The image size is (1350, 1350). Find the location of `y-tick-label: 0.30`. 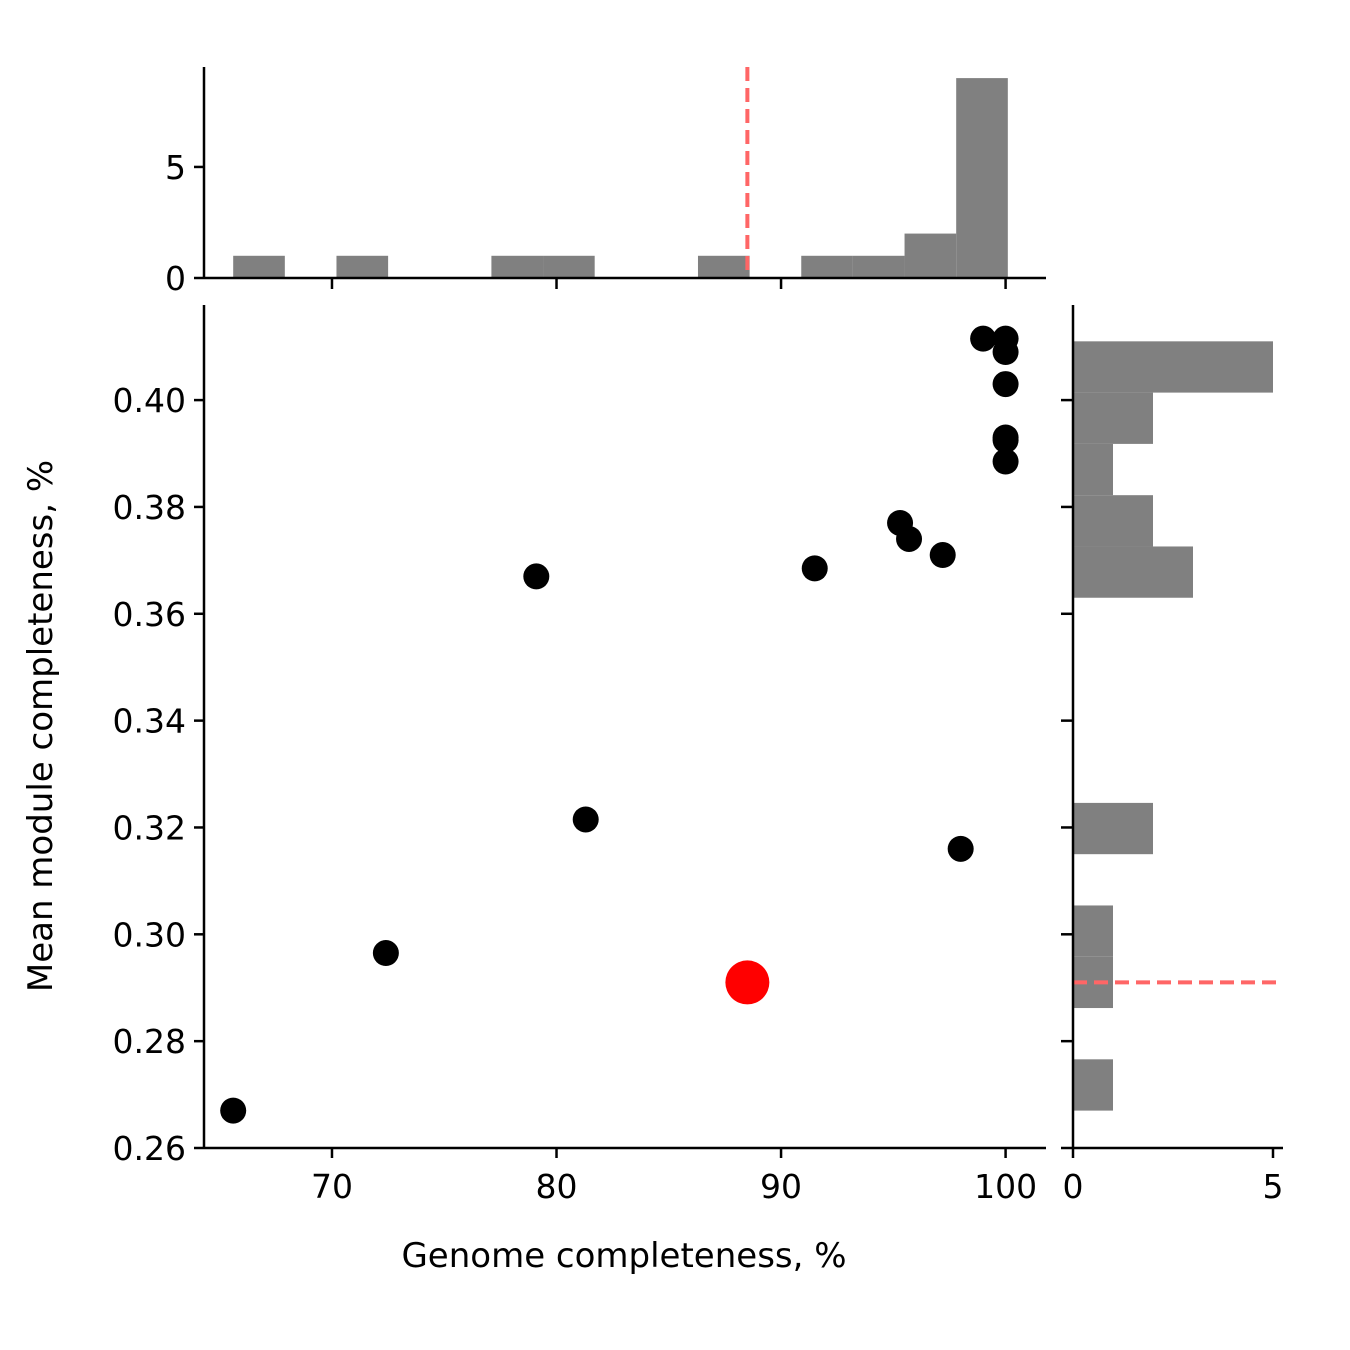

y-tick-label: 0.30 is located at coordinates (149, 934).